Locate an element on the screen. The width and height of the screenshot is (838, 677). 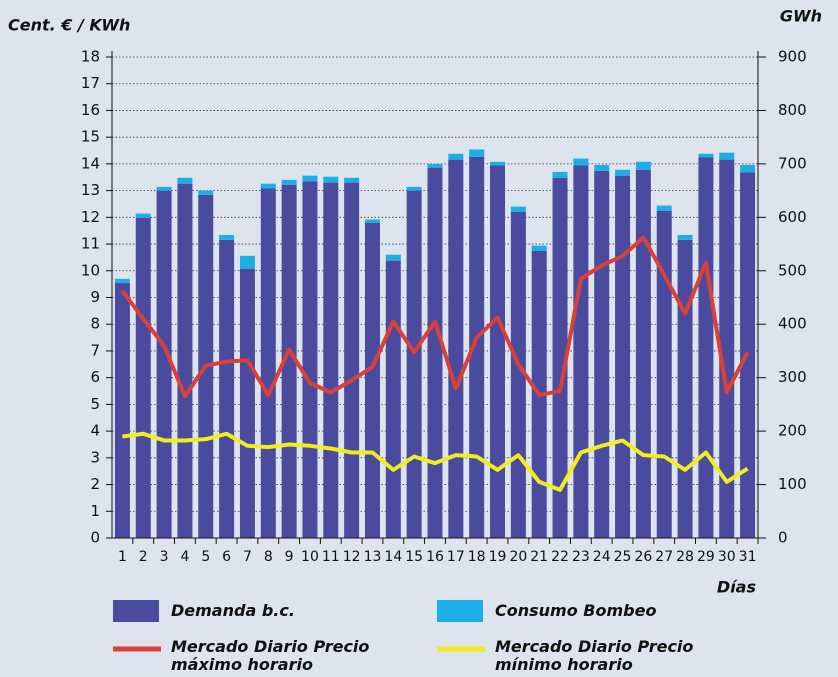
y-tick-label: 16 is located at coordinates (90, 110).